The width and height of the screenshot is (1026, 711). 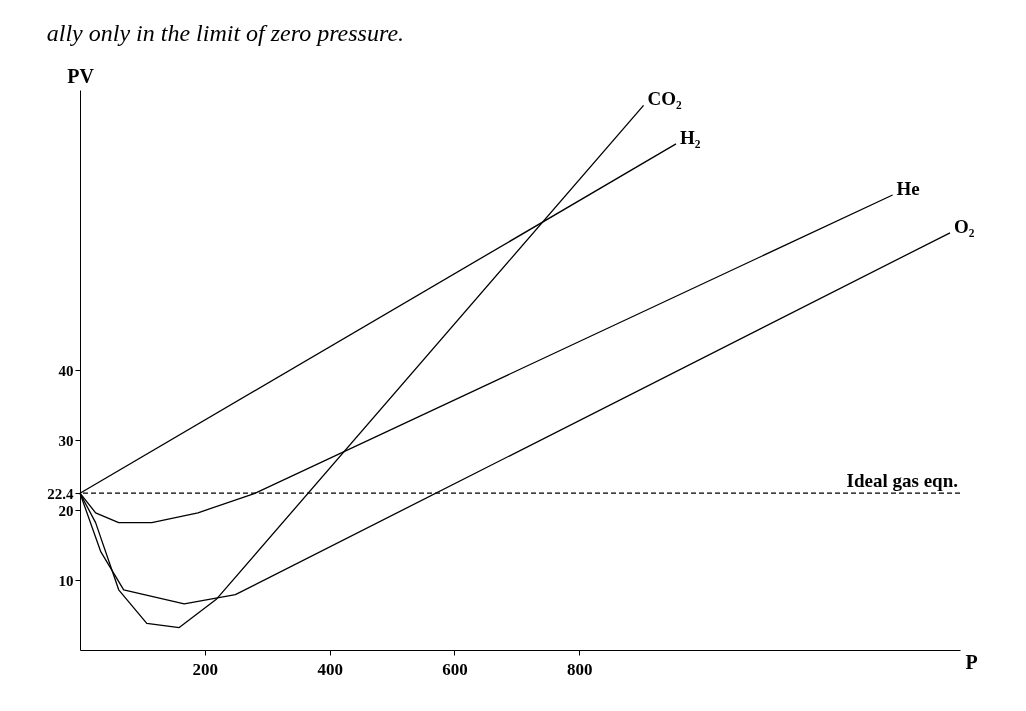 What do you see at coordinates (205, 669) in the screenshot?
I see `x-tick-label: 200` at bounding box center [205, 669].